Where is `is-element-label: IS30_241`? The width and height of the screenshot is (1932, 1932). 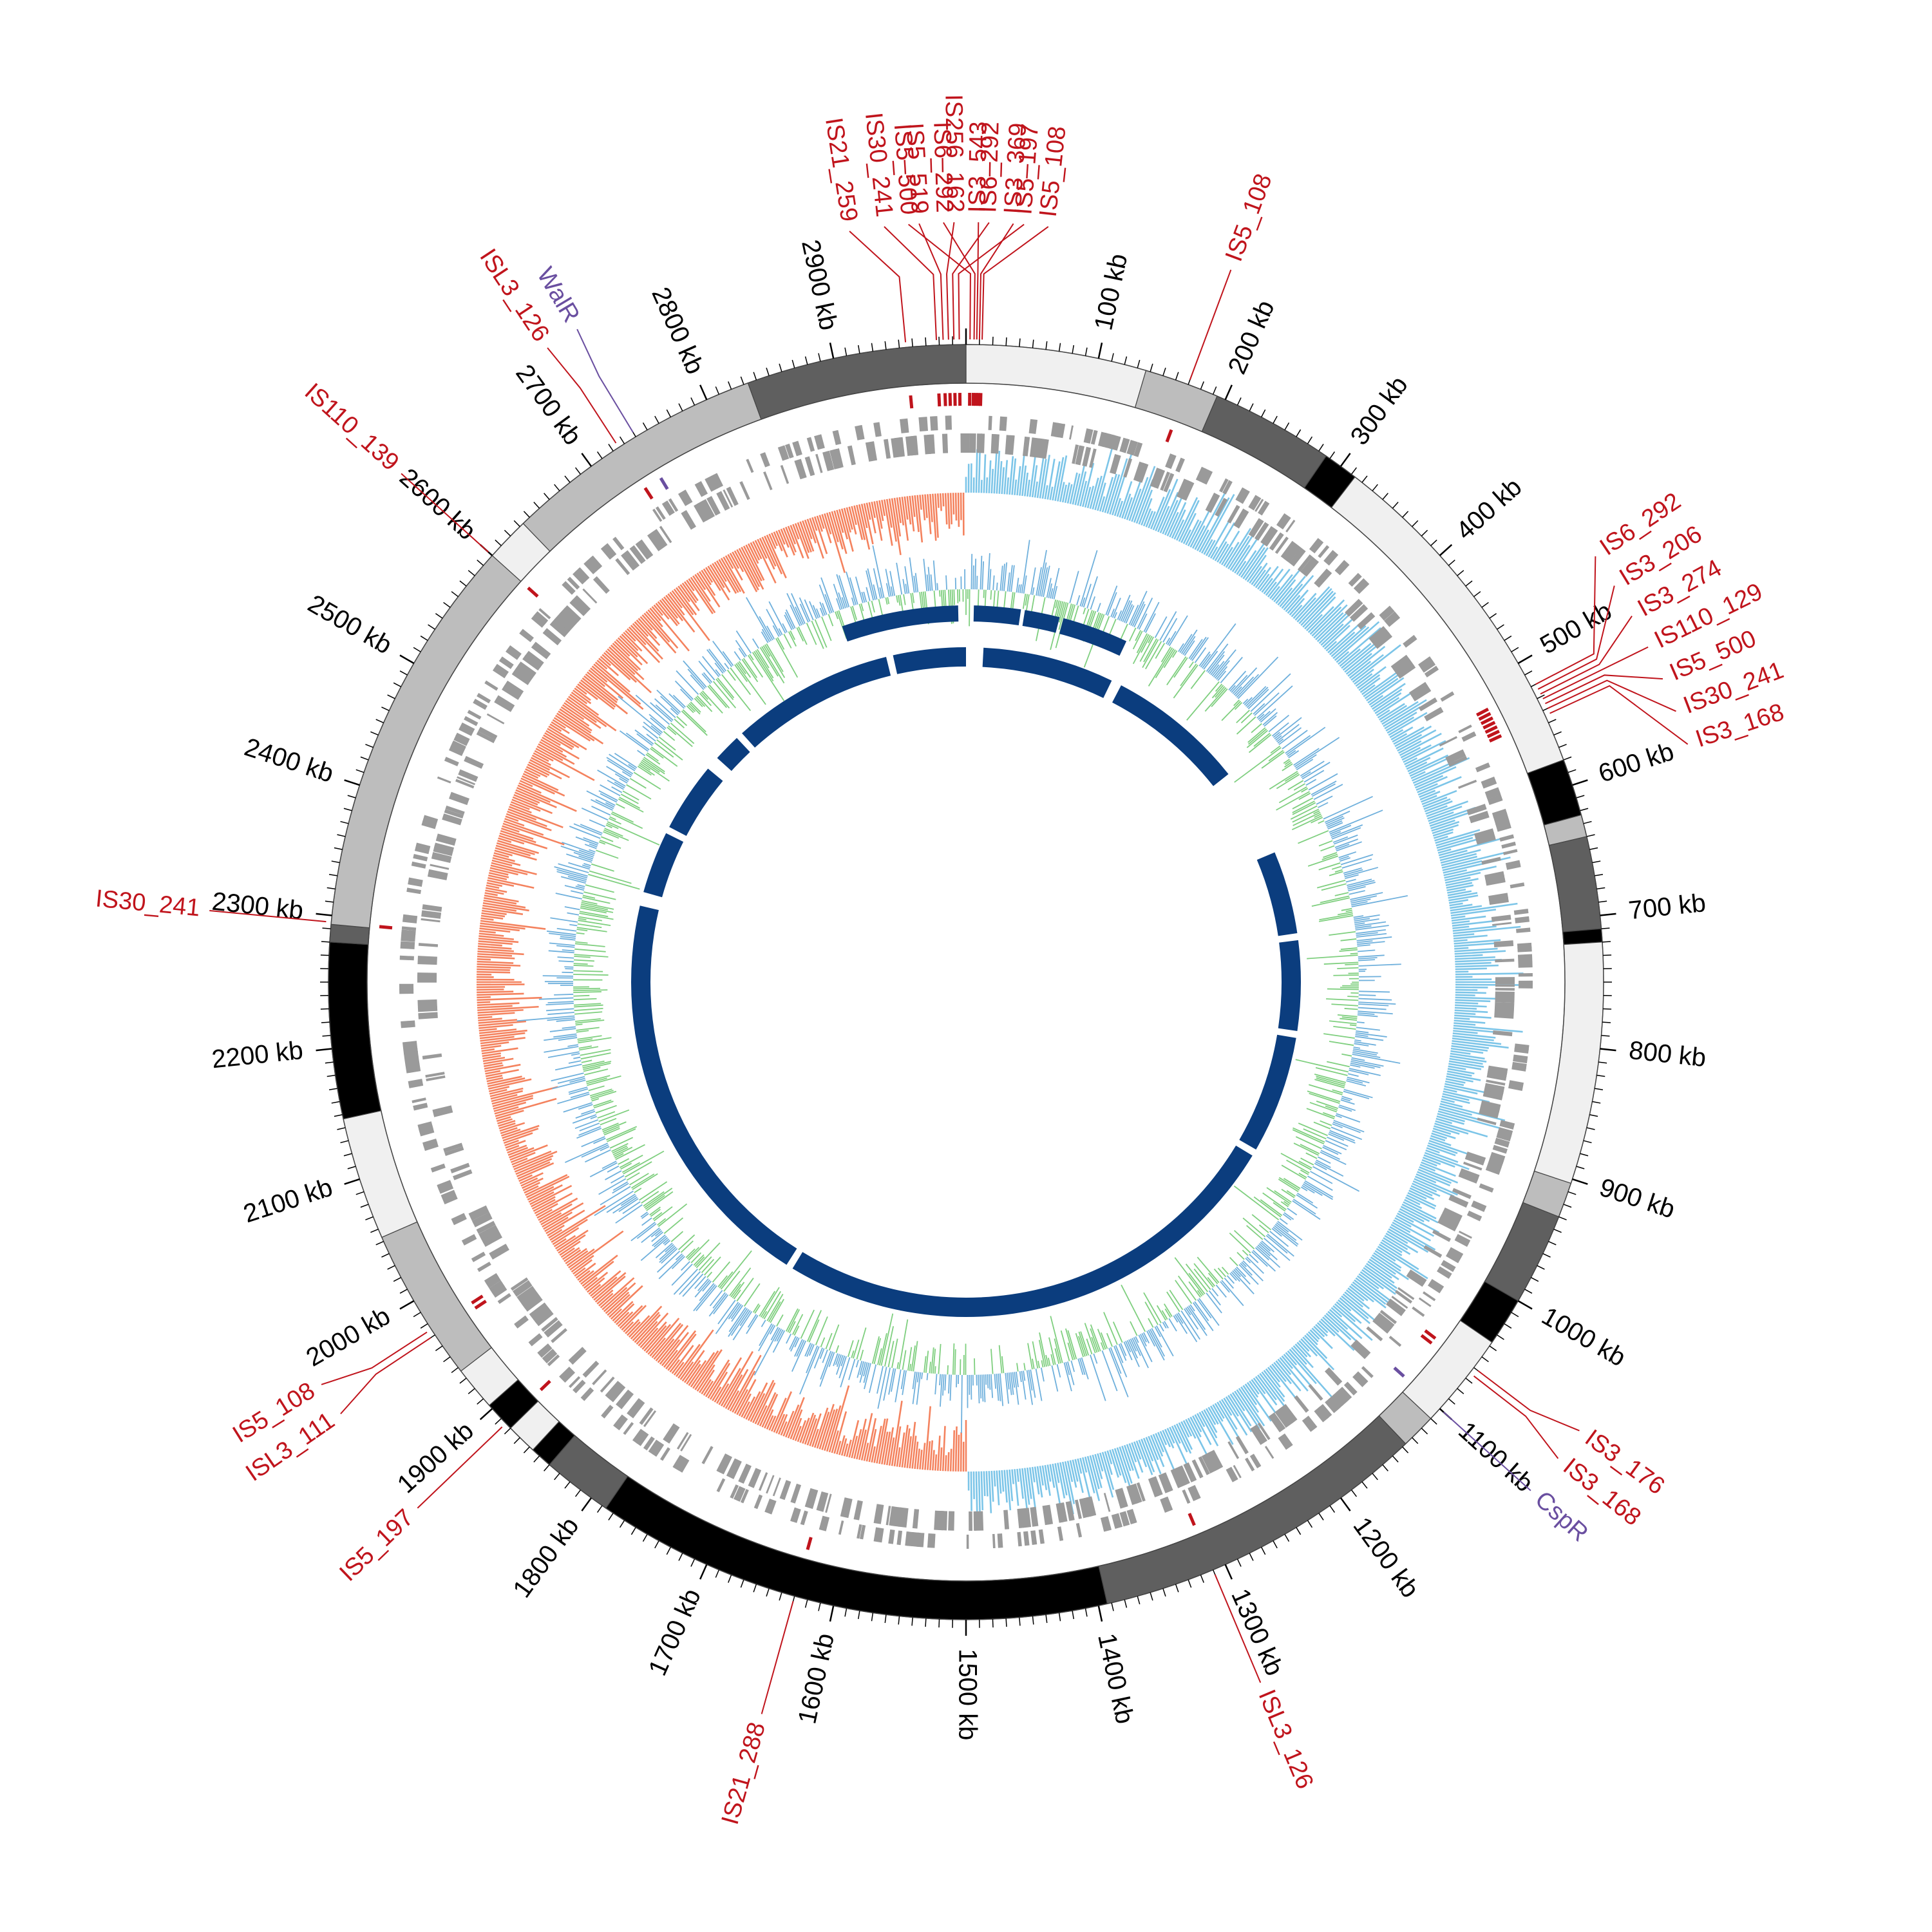
is-element-label: IS30_241 is located at coordinates (148, 904).